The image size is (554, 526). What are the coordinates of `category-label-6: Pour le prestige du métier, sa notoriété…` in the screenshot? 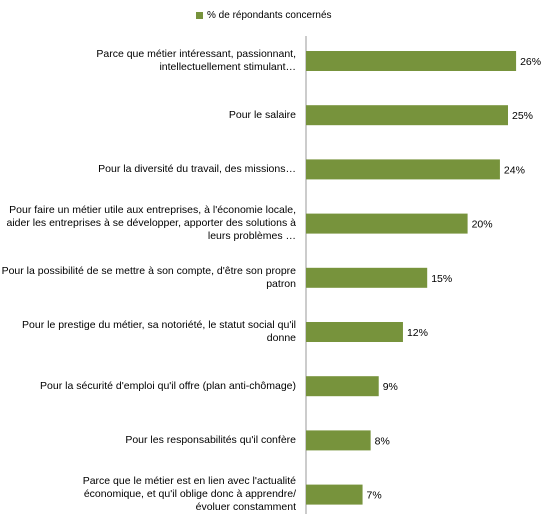 It's located at (159, 331).